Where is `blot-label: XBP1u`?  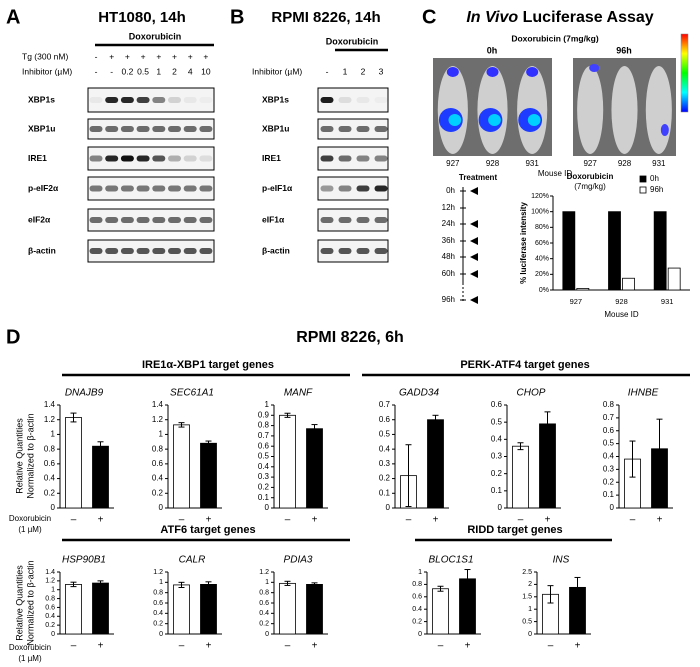 blot-label: XBP1u is located at coordinates (41, 128).